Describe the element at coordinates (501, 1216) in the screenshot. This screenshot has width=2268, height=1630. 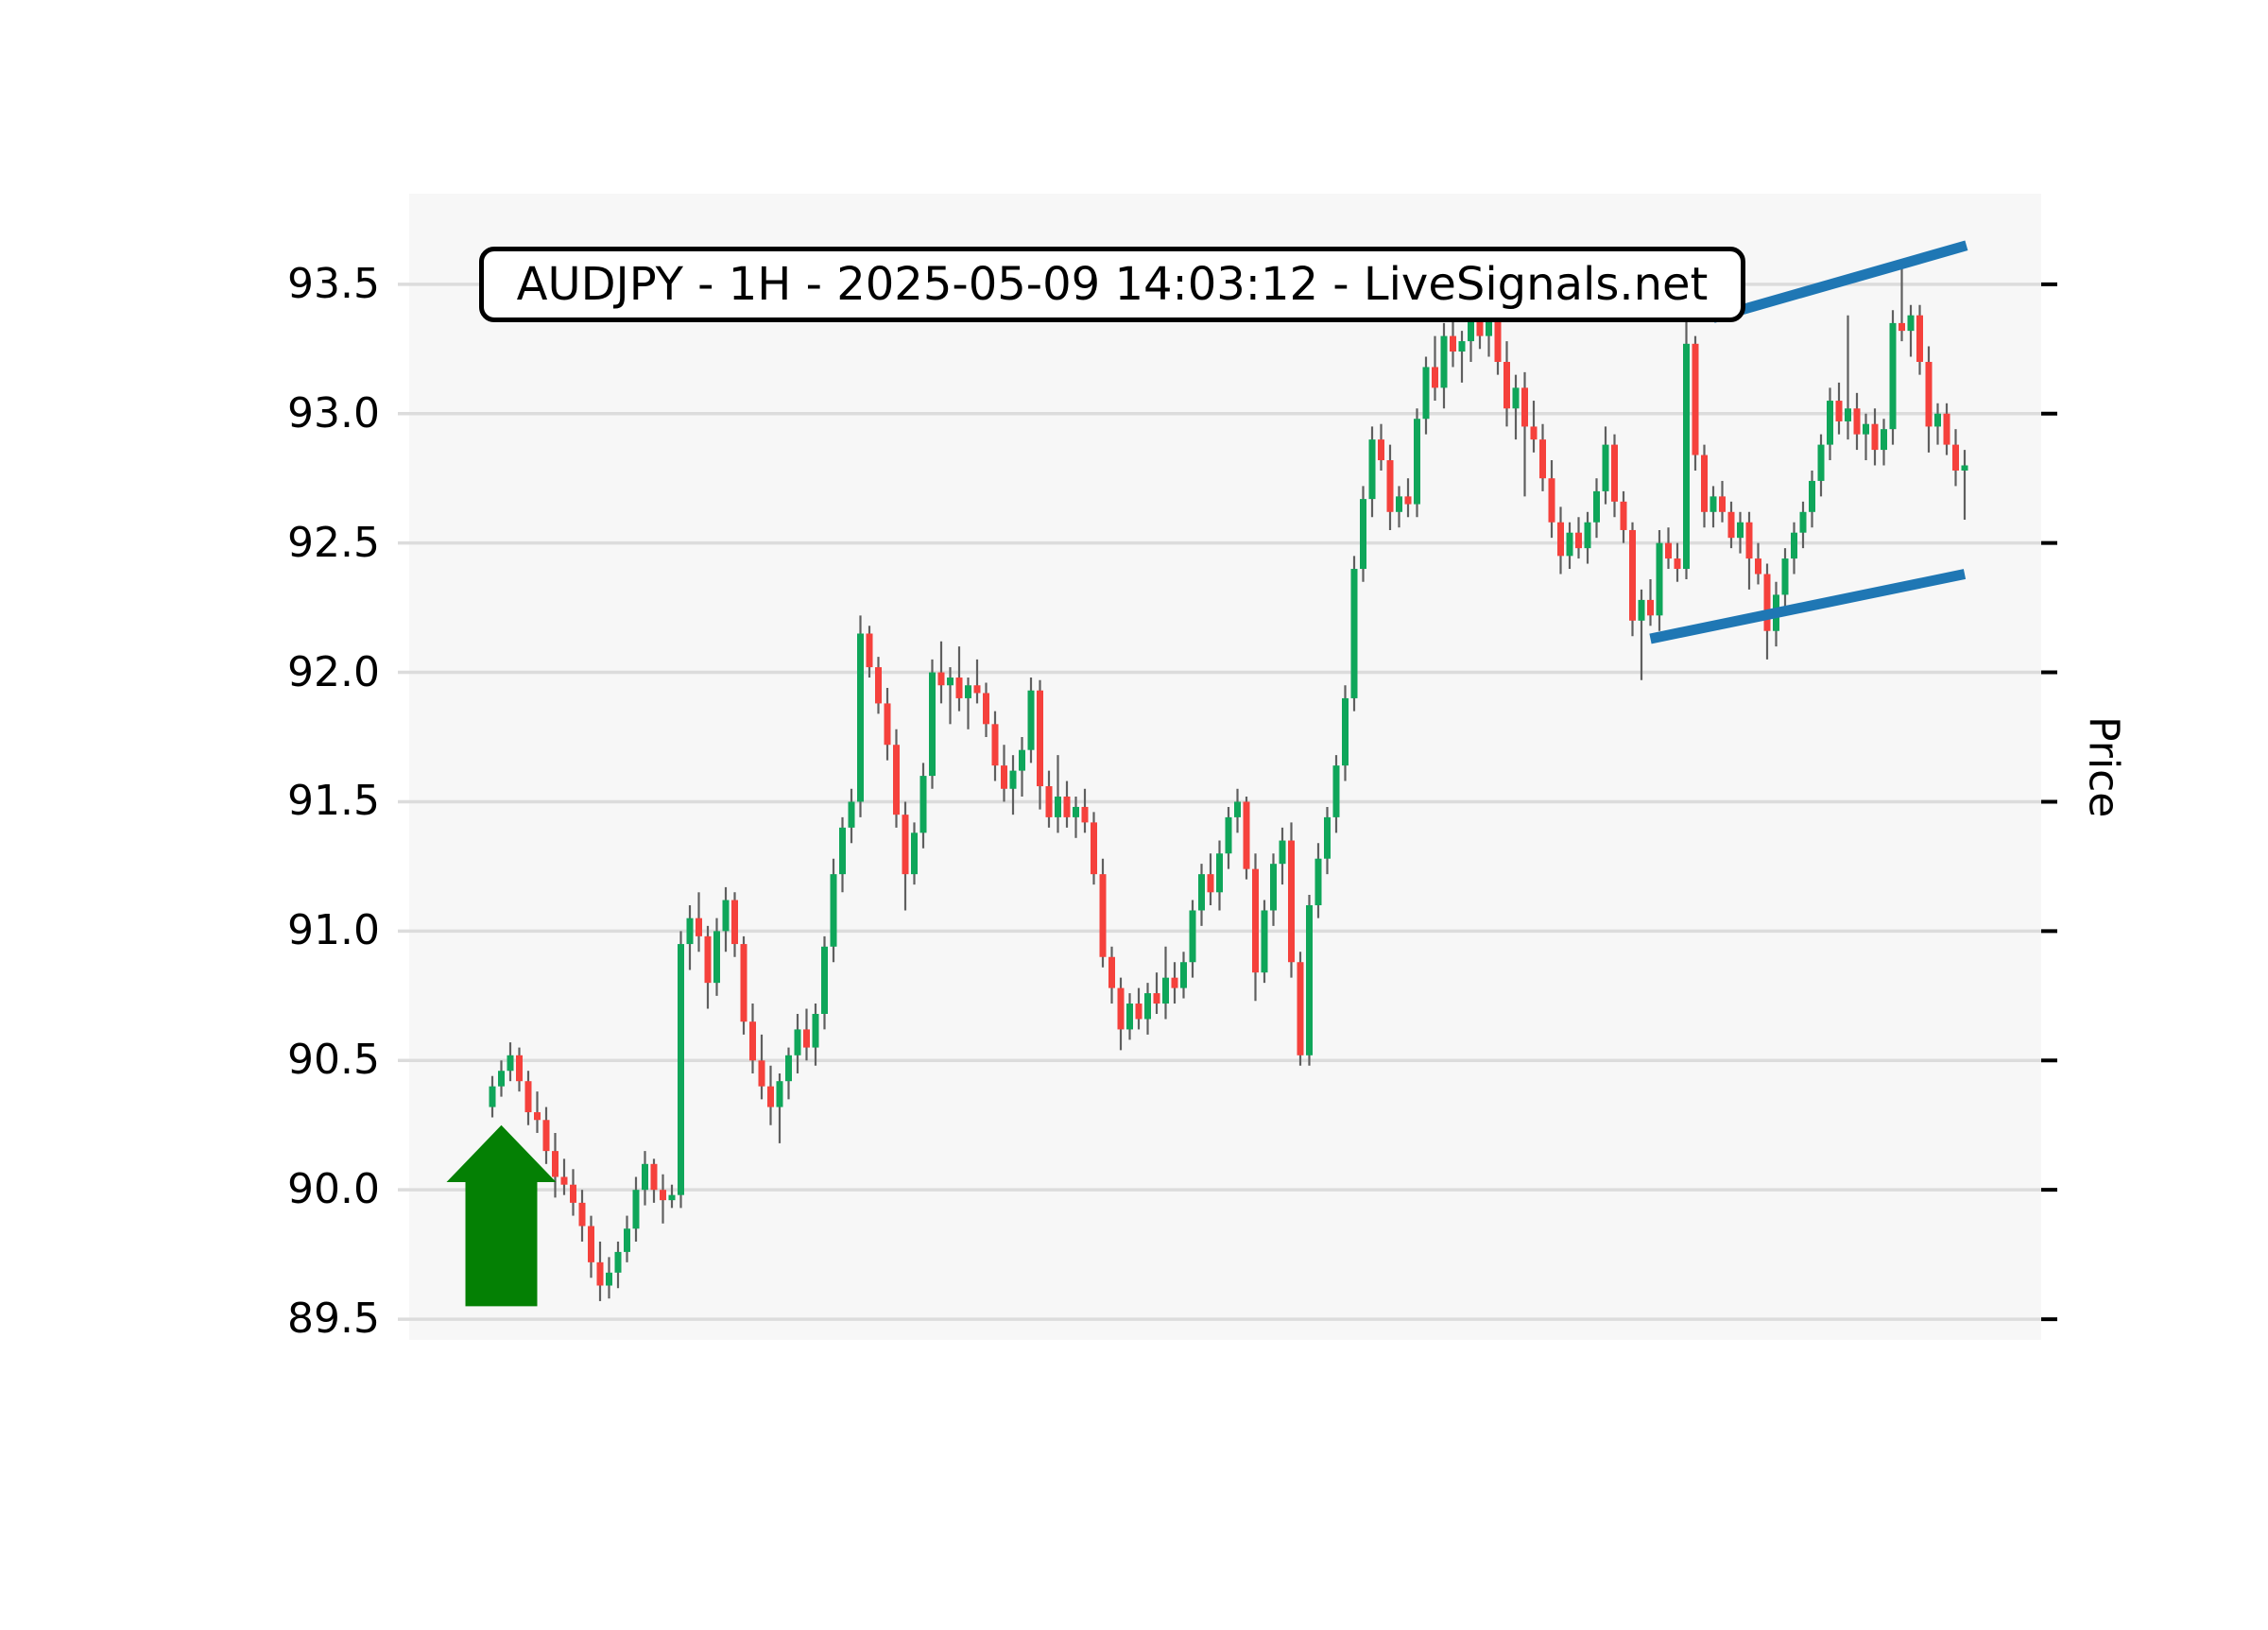
I see `buy-signal-arrow-icon` at that location.